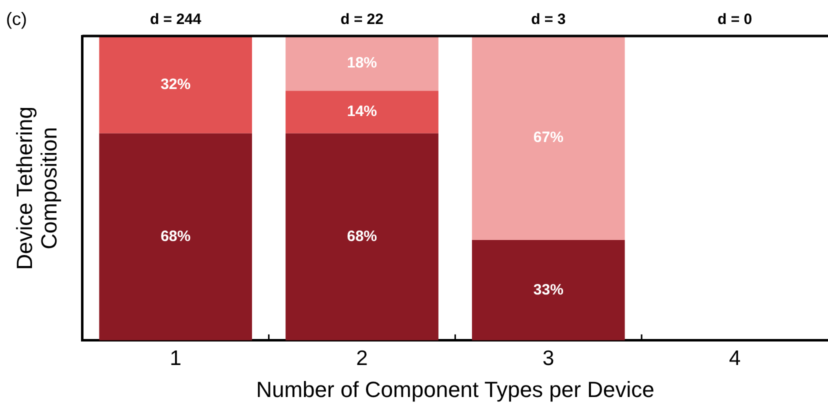  I want to click on text: d = 244, so click(176, 19).